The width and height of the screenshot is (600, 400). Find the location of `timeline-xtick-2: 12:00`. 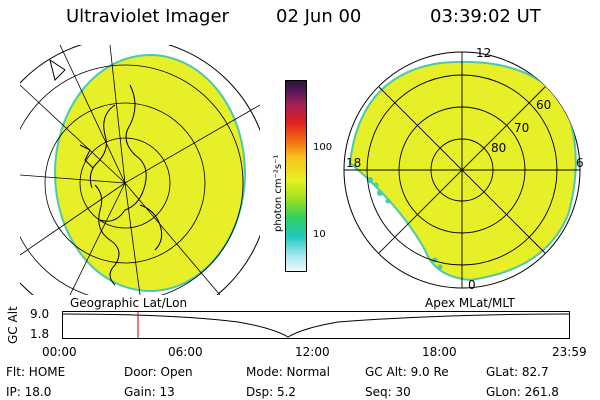

timeline-xtick-2: 12:00 is located at coordinates (312, 352).